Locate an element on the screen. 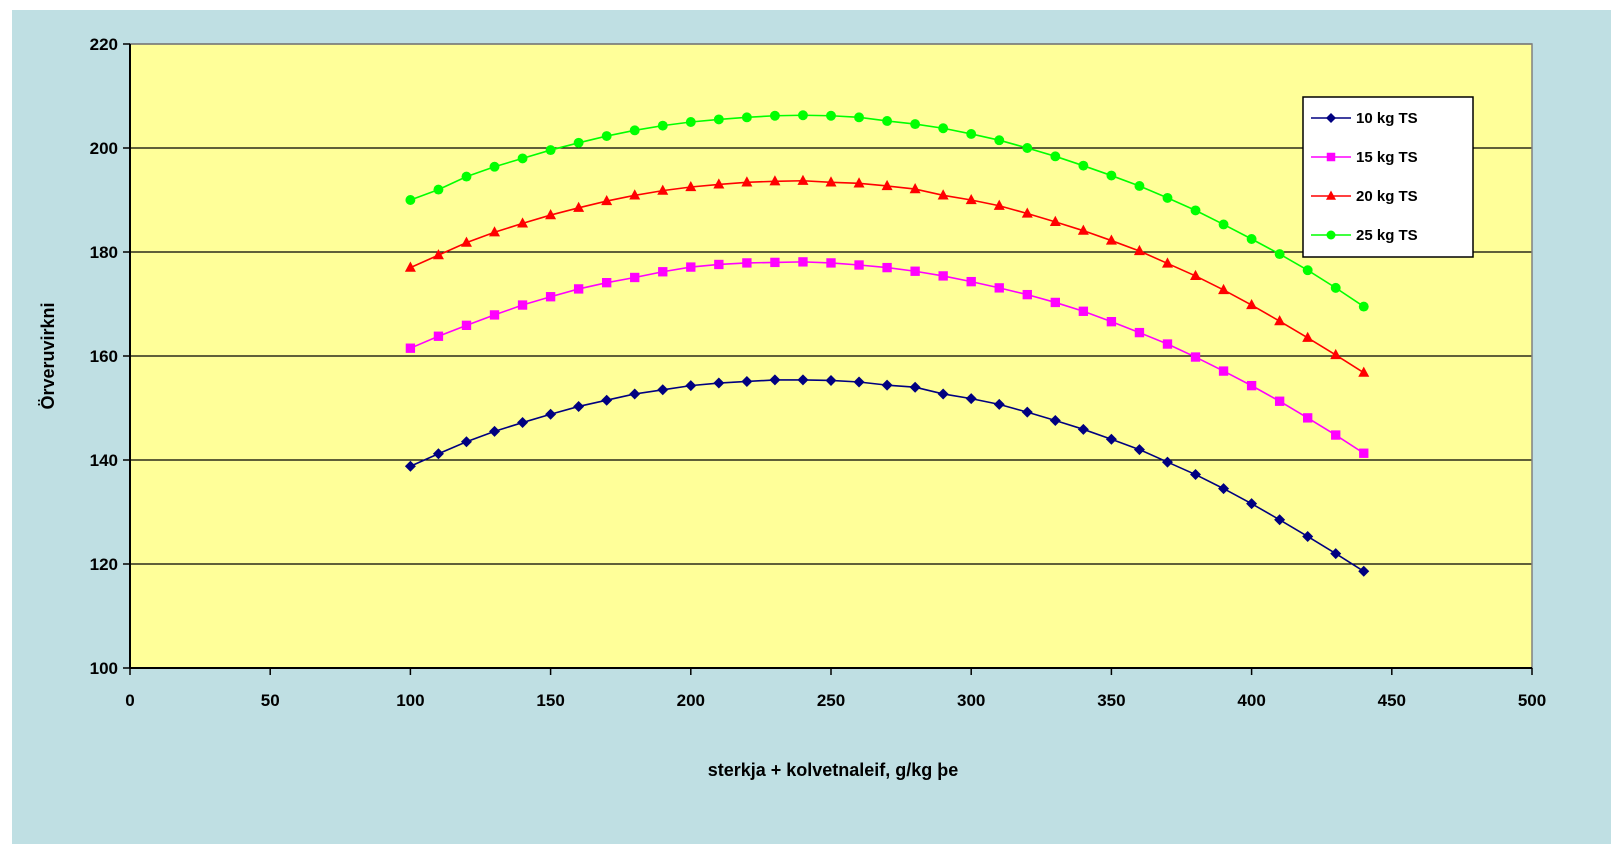  x-tick-label: 500 is located at coordinates (1532, 700).